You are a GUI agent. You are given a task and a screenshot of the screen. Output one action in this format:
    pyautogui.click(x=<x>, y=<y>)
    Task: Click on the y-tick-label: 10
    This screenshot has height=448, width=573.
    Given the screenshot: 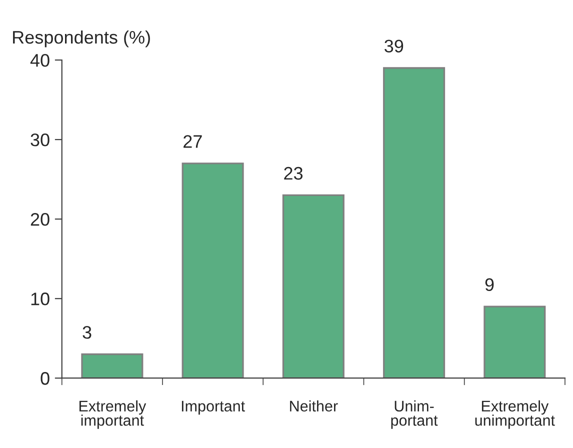 What is the action you would take?
    pyautogui.click(x=40, y=299)
    